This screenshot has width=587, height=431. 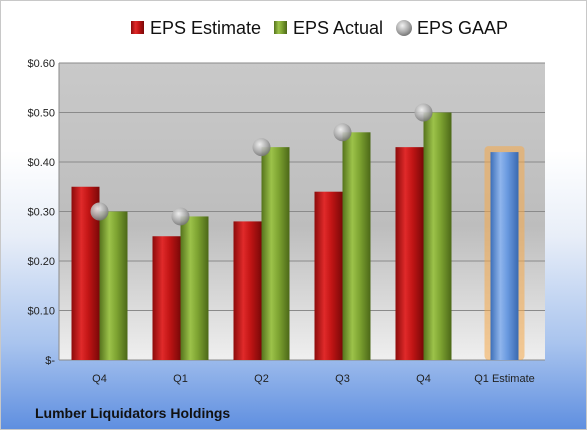 I want to click on y-tick-label: $0.60, so click(x=41, y=64).